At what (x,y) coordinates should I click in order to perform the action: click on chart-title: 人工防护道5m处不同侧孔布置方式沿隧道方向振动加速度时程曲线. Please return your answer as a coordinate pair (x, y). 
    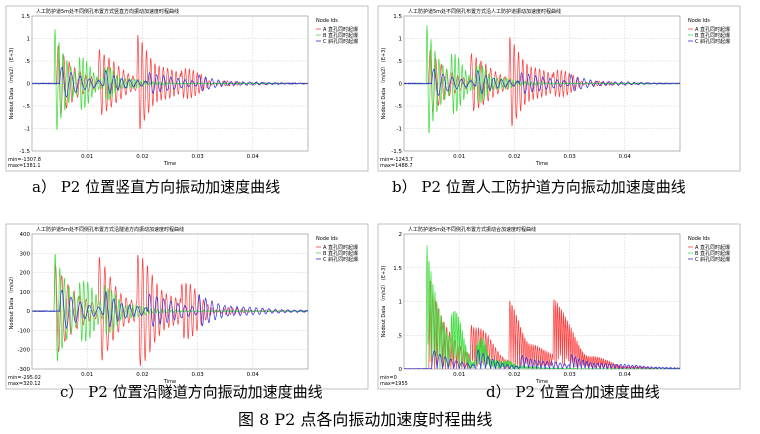
    Looking at the image, I should click on (110, 229).